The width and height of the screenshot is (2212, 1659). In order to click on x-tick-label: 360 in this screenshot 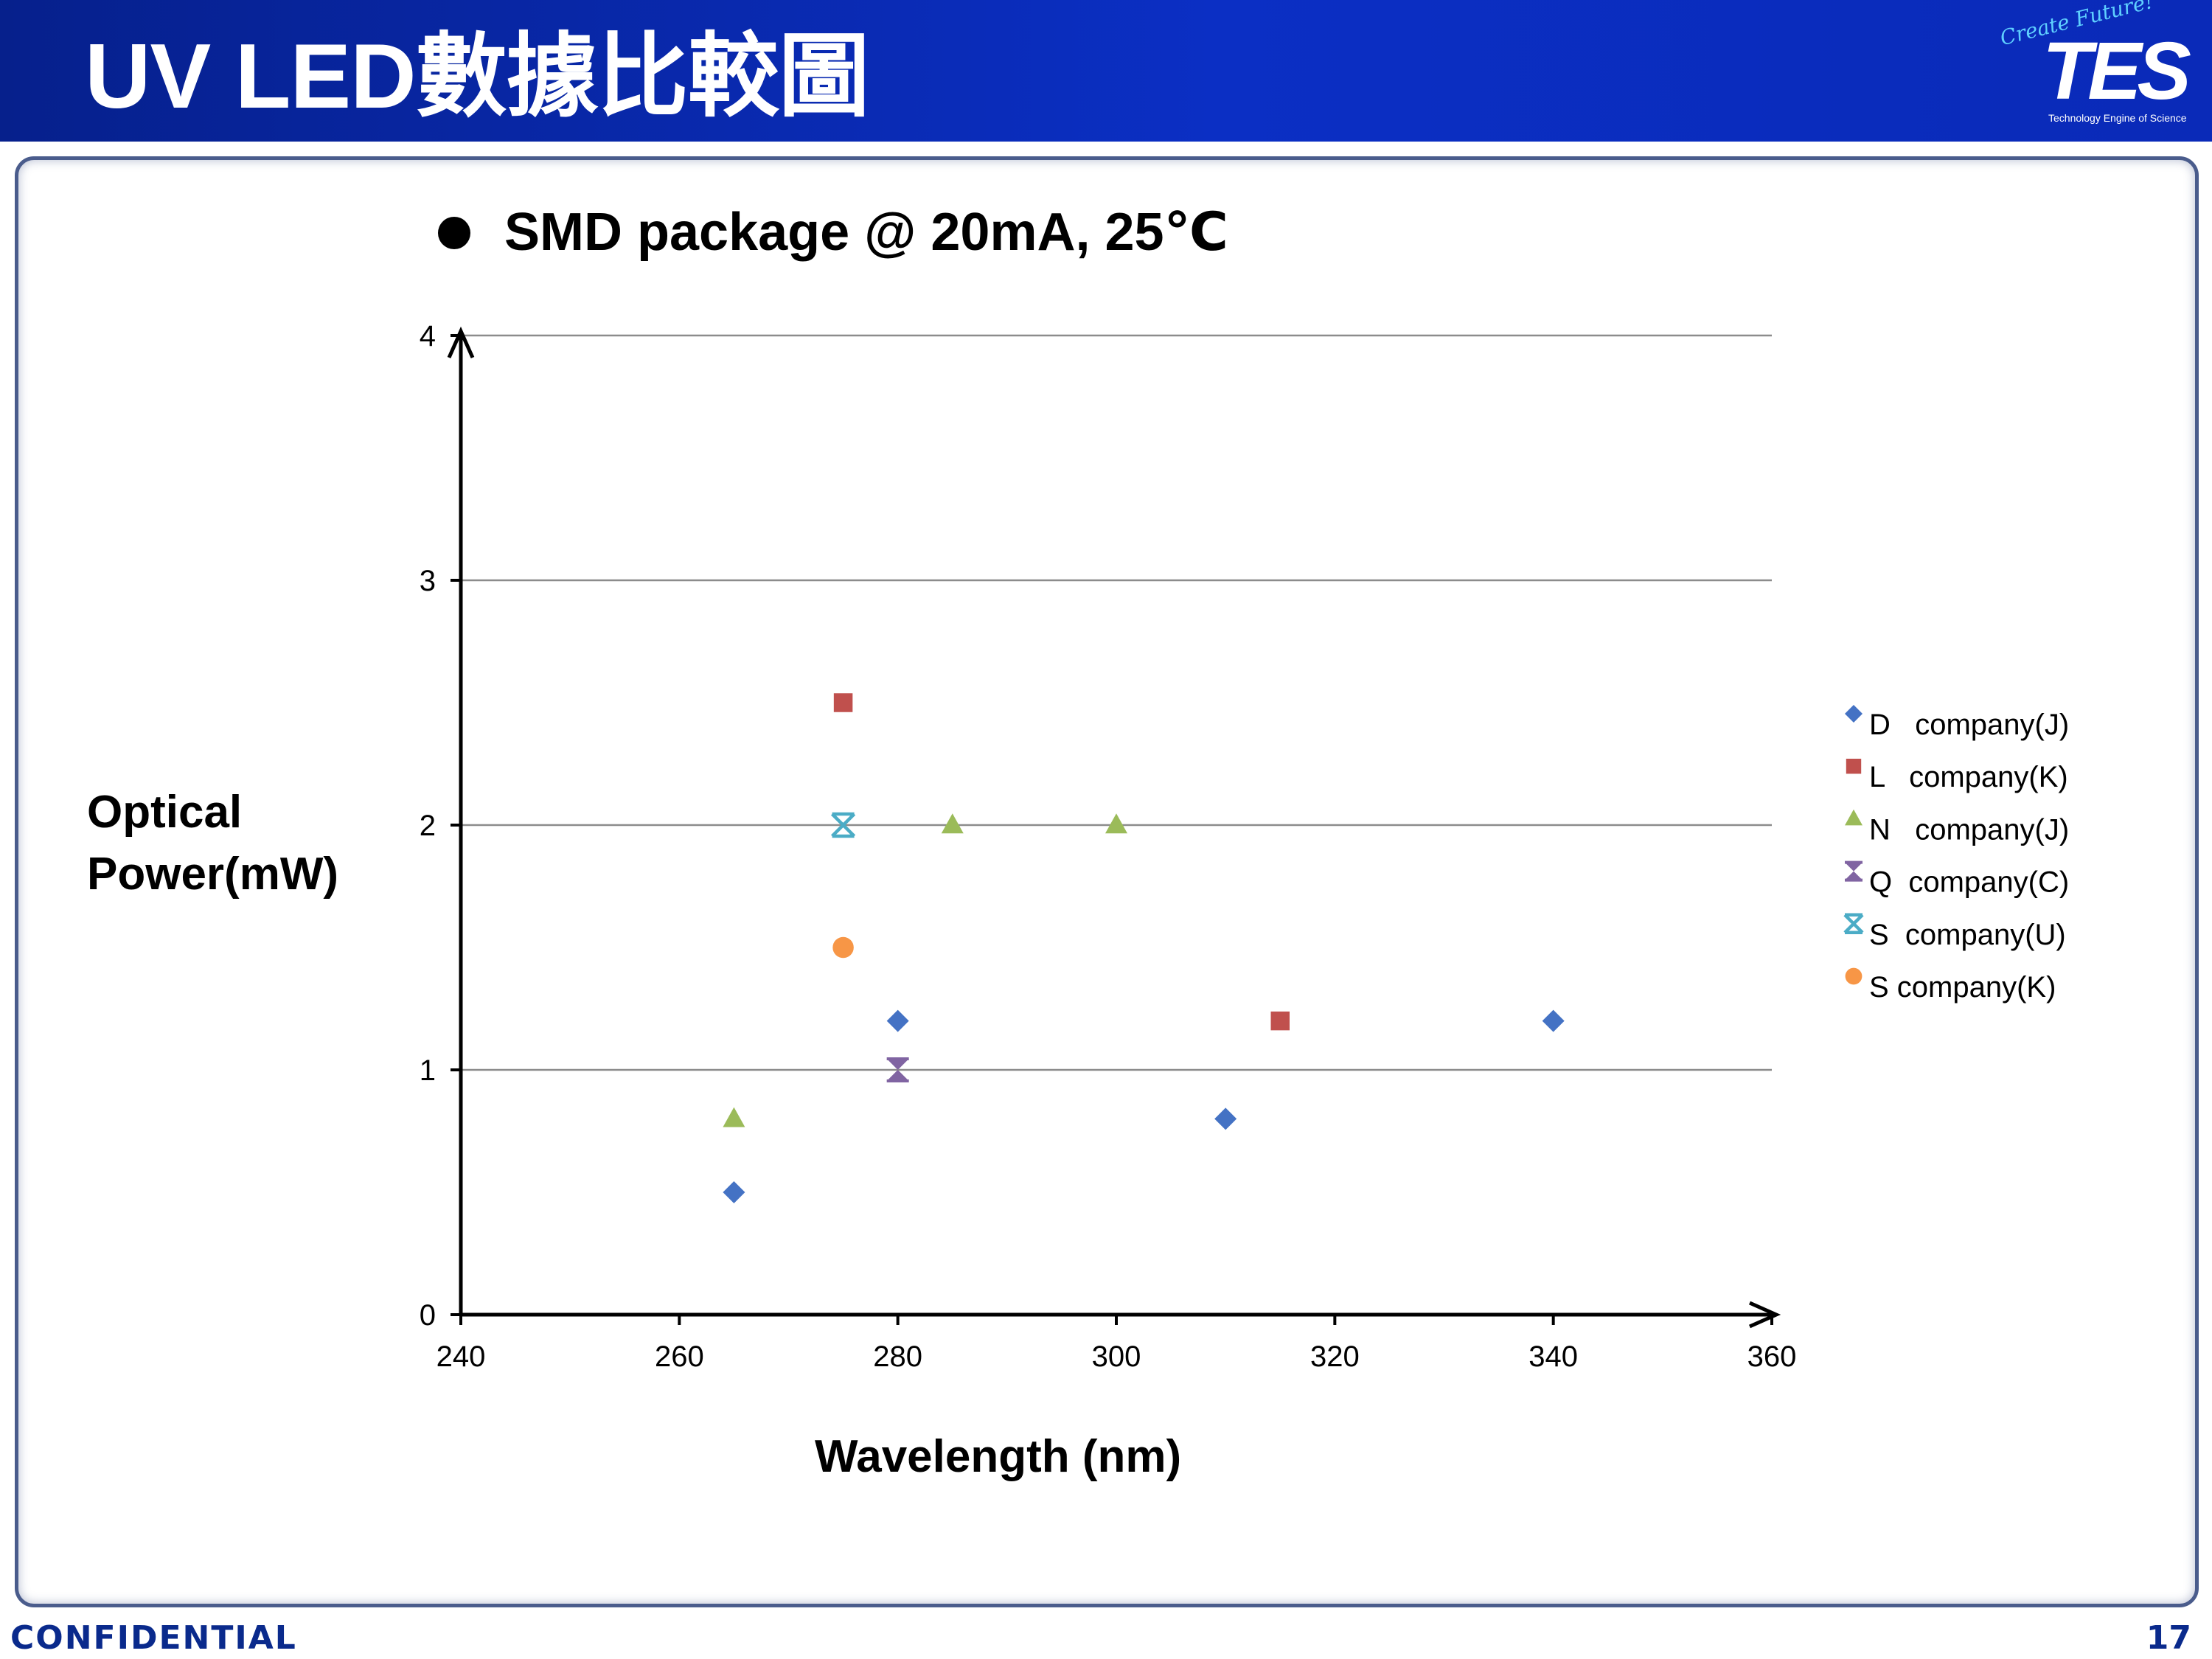, I will do `click(1772, 1356)`.